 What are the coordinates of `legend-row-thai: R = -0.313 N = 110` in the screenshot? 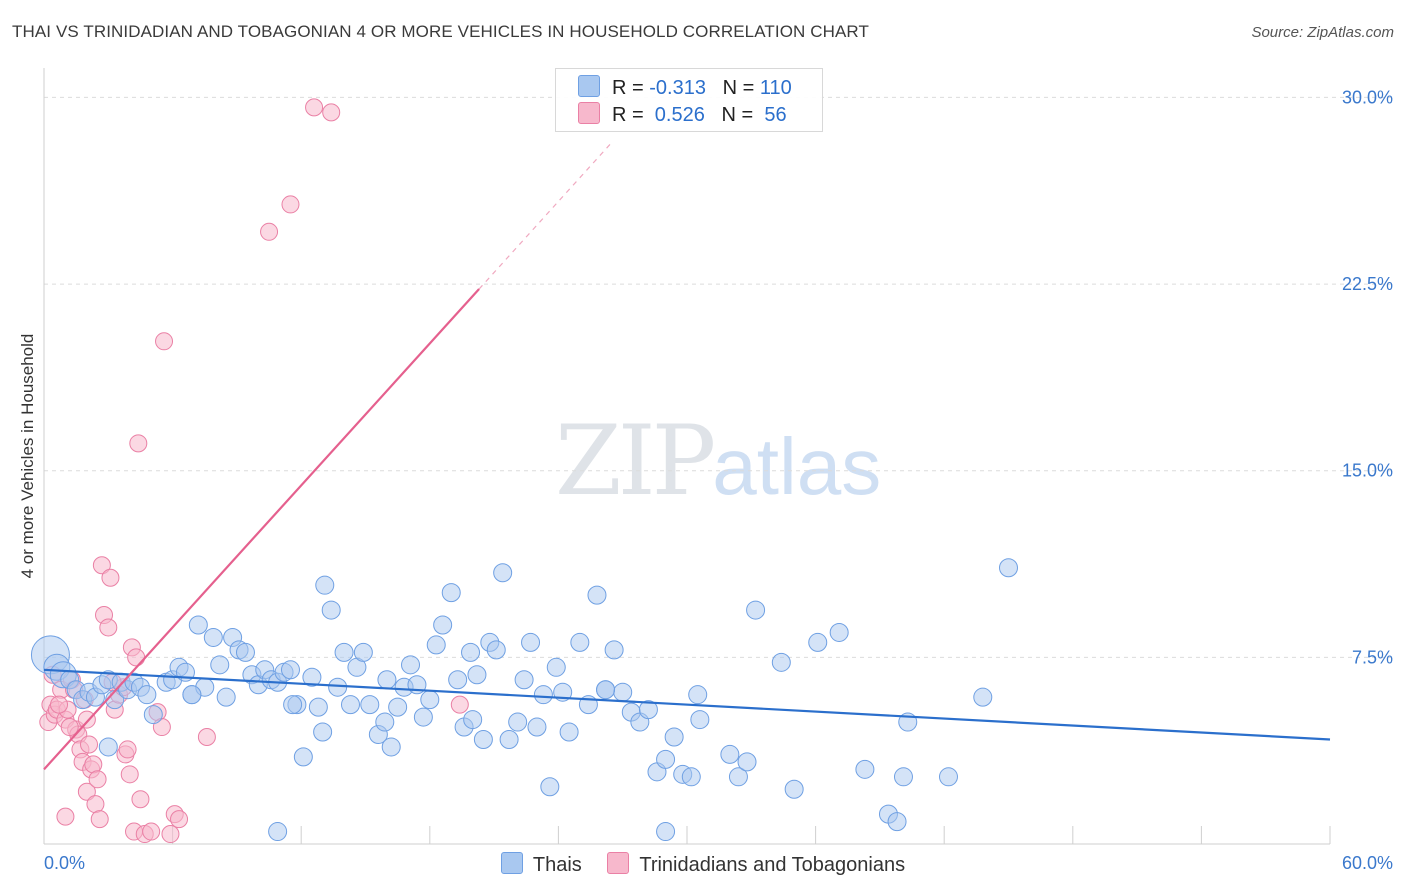 It's located at (685, 88).